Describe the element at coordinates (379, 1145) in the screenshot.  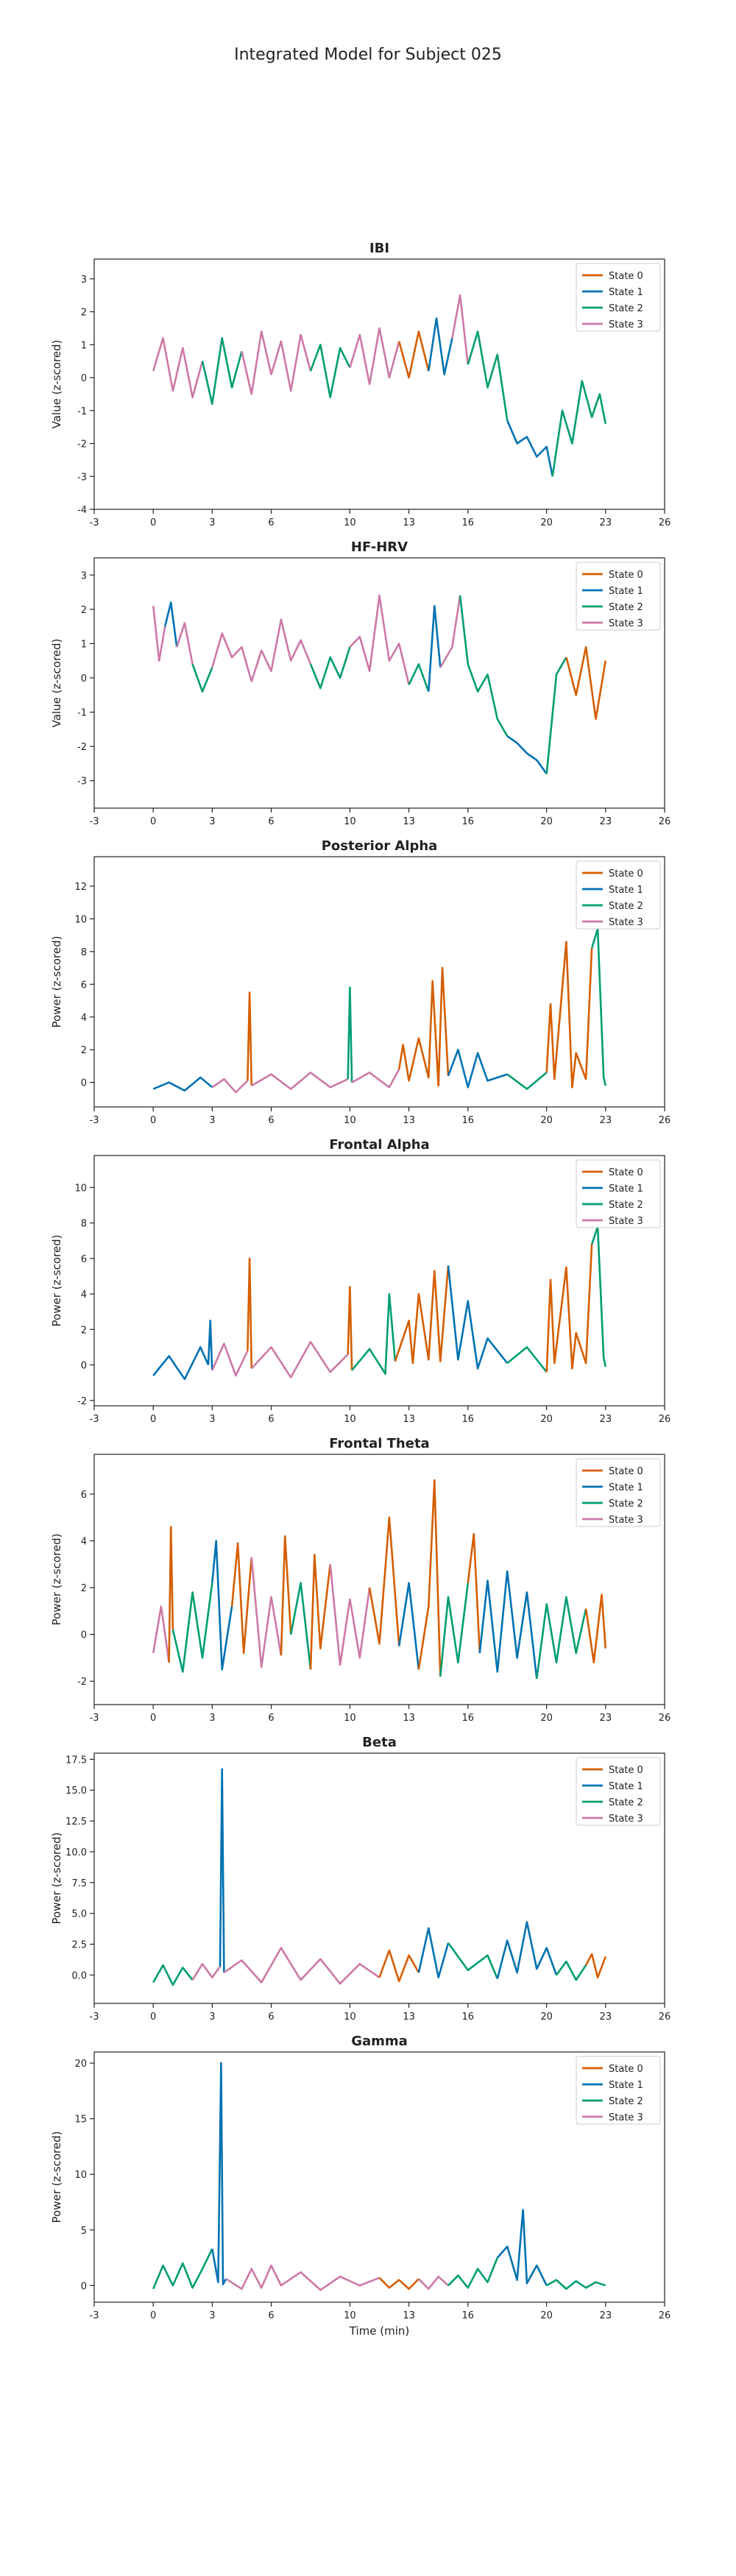
I see `chart-title: Frontal Alpha` at that location.